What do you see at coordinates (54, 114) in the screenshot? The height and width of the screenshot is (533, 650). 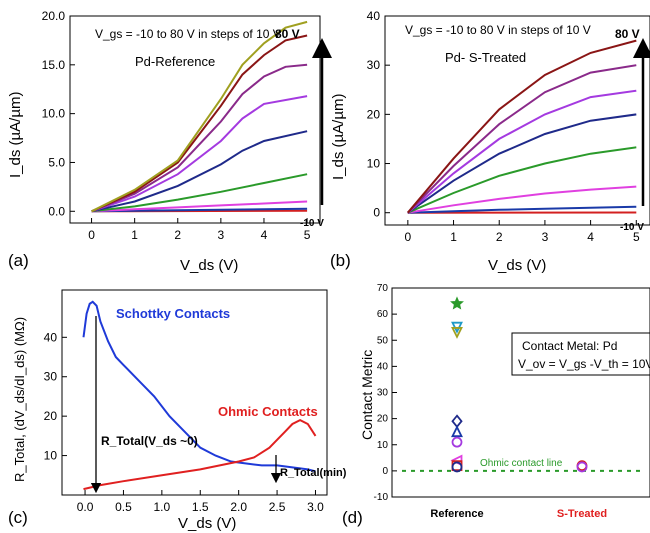 I see `y-tick-label: 10.0` at bounding box center [54, 114].